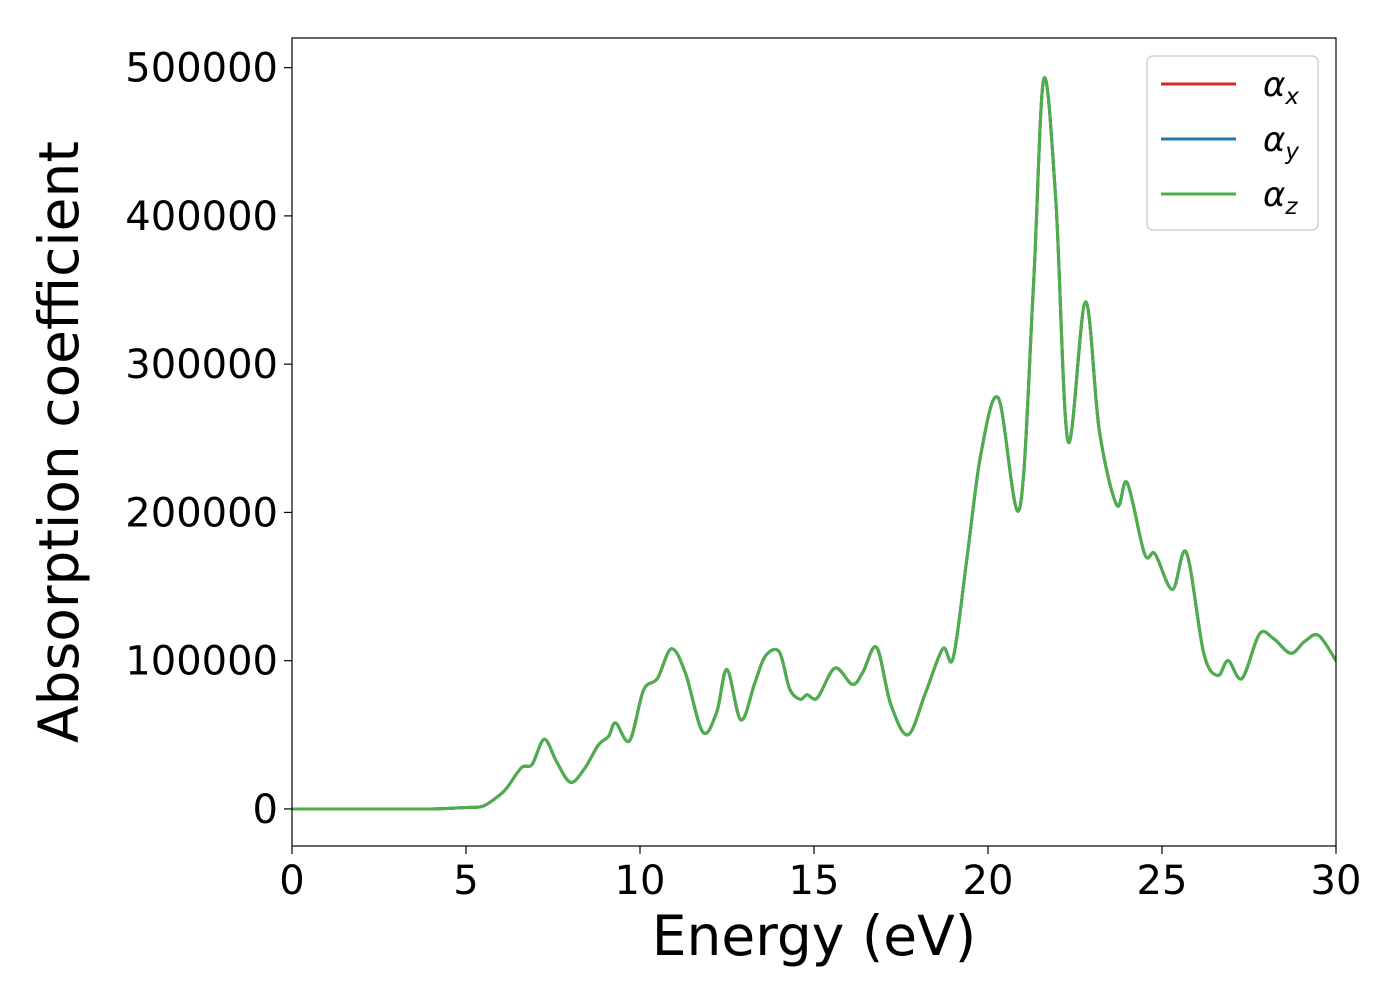 The image size is (1400, 1000). What do you see at coordinates (1162, 881) in the screenshot?
I see `x-tick-label: 25` at bounding box center [1162, 881].